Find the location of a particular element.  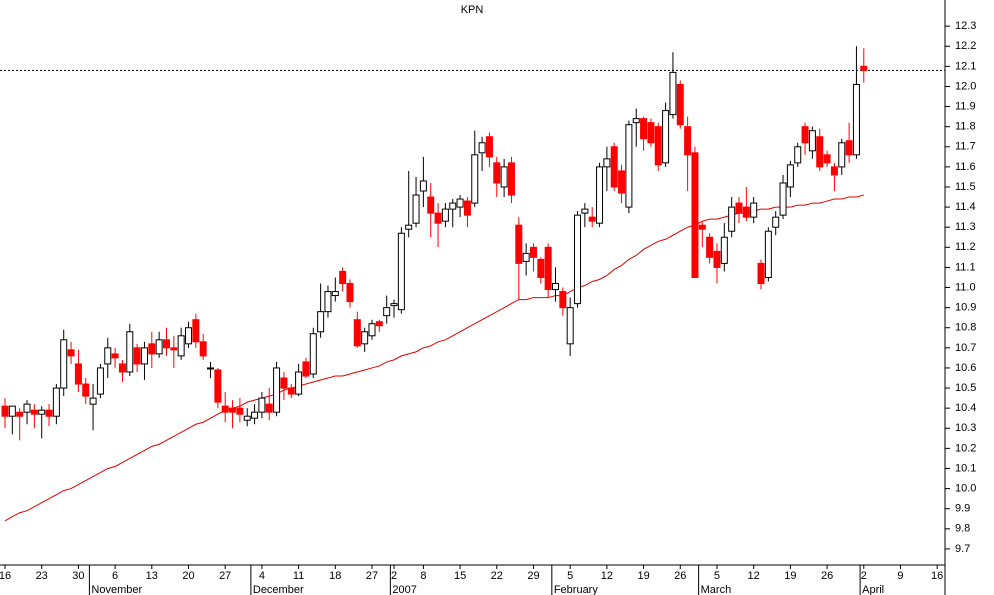

y-tick-label: 12.0 is located at coordinates (965, 86).